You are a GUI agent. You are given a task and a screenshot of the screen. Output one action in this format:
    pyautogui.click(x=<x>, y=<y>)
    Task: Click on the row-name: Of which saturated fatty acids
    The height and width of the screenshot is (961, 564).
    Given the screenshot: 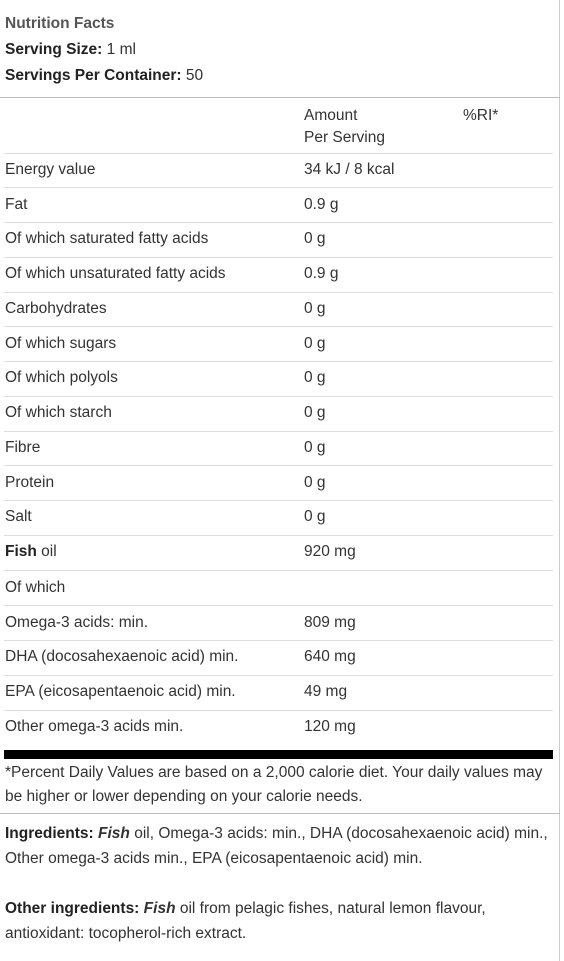 What is the action you would take?
    pyautogui.click(x=107, y=238)
    